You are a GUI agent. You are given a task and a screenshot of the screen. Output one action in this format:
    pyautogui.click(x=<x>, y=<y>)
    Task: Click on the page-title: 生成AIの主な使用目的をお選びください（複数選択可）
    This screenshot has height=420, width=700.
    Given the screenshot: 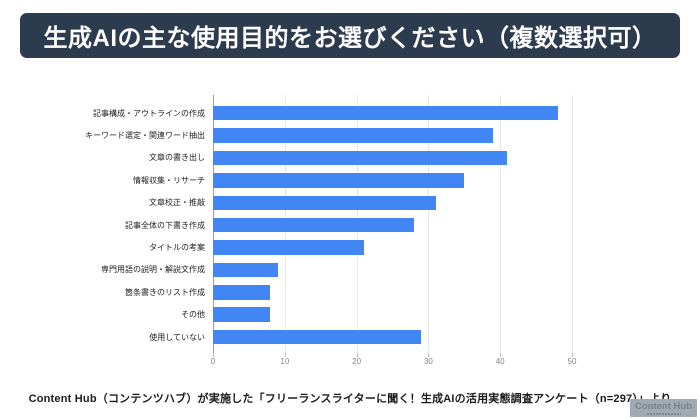 What is the action you would take?
    pyautogui.click(x=350, y=38)
    